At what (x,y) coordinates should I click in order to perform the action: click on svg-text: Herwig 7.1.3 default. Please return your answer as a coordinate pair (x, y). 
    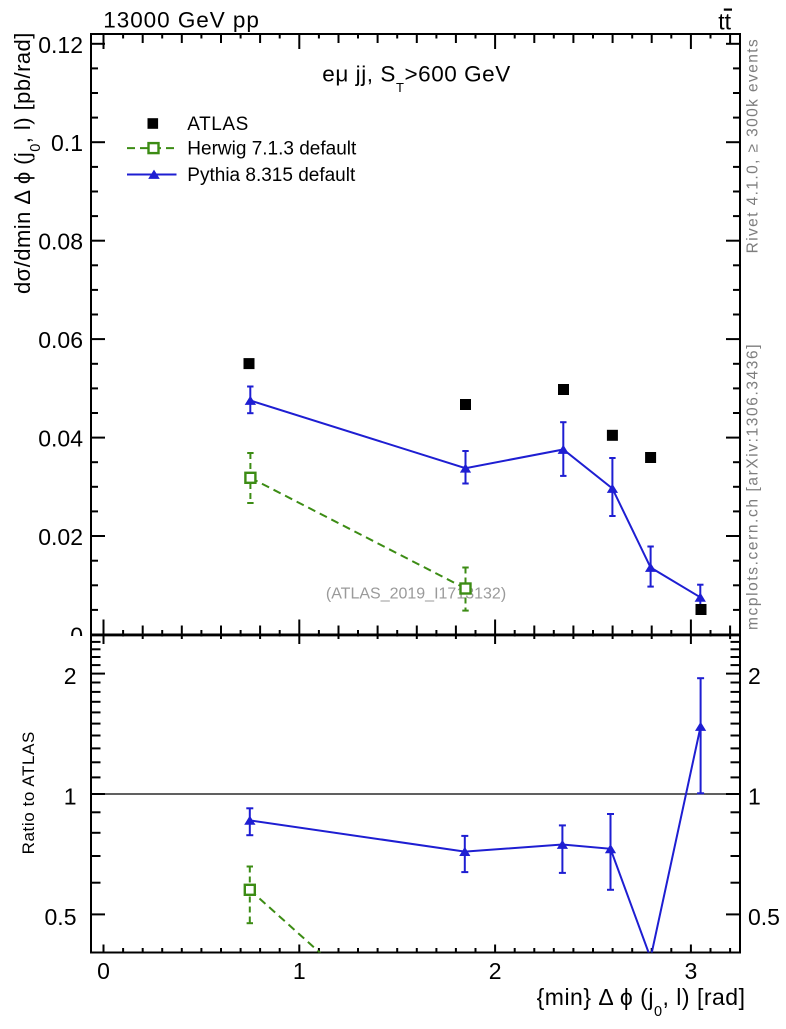
    Looking at the image, I should click on (272, 149).